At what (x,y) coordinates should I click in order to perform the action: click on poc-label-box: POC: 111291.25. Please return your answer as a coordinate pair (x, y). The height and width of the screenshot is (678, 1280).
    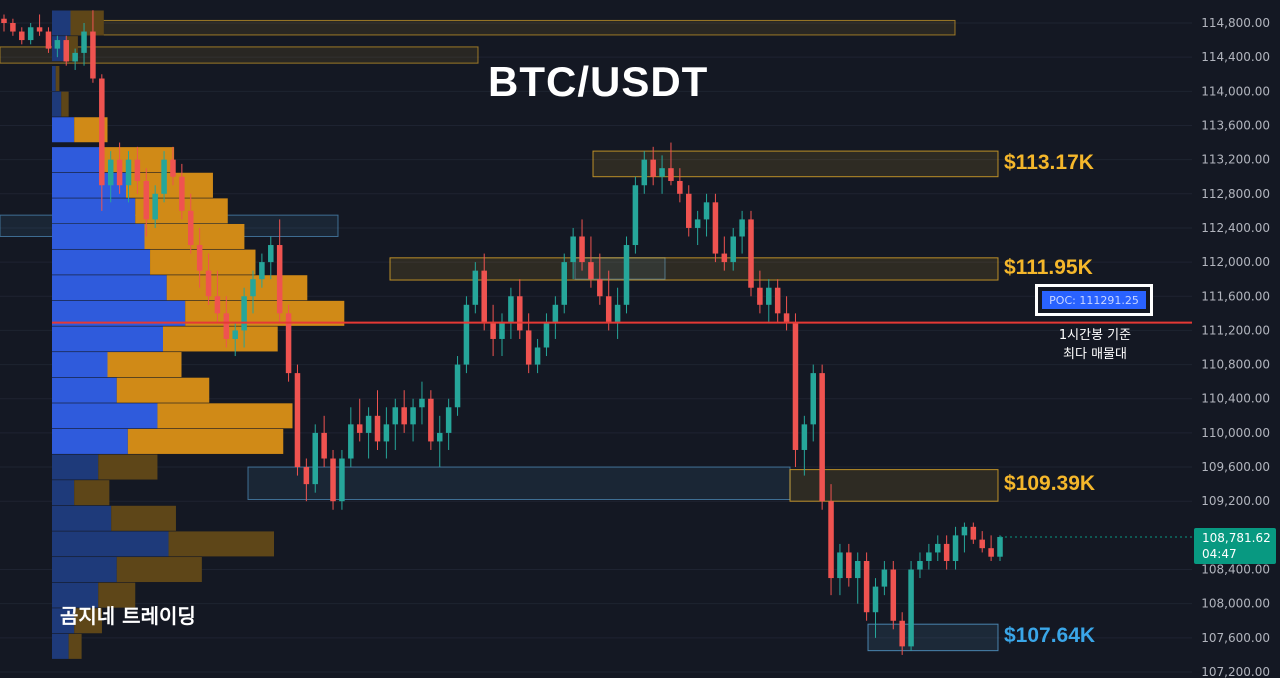
    Looking at the image, I should click on (1094, 300).